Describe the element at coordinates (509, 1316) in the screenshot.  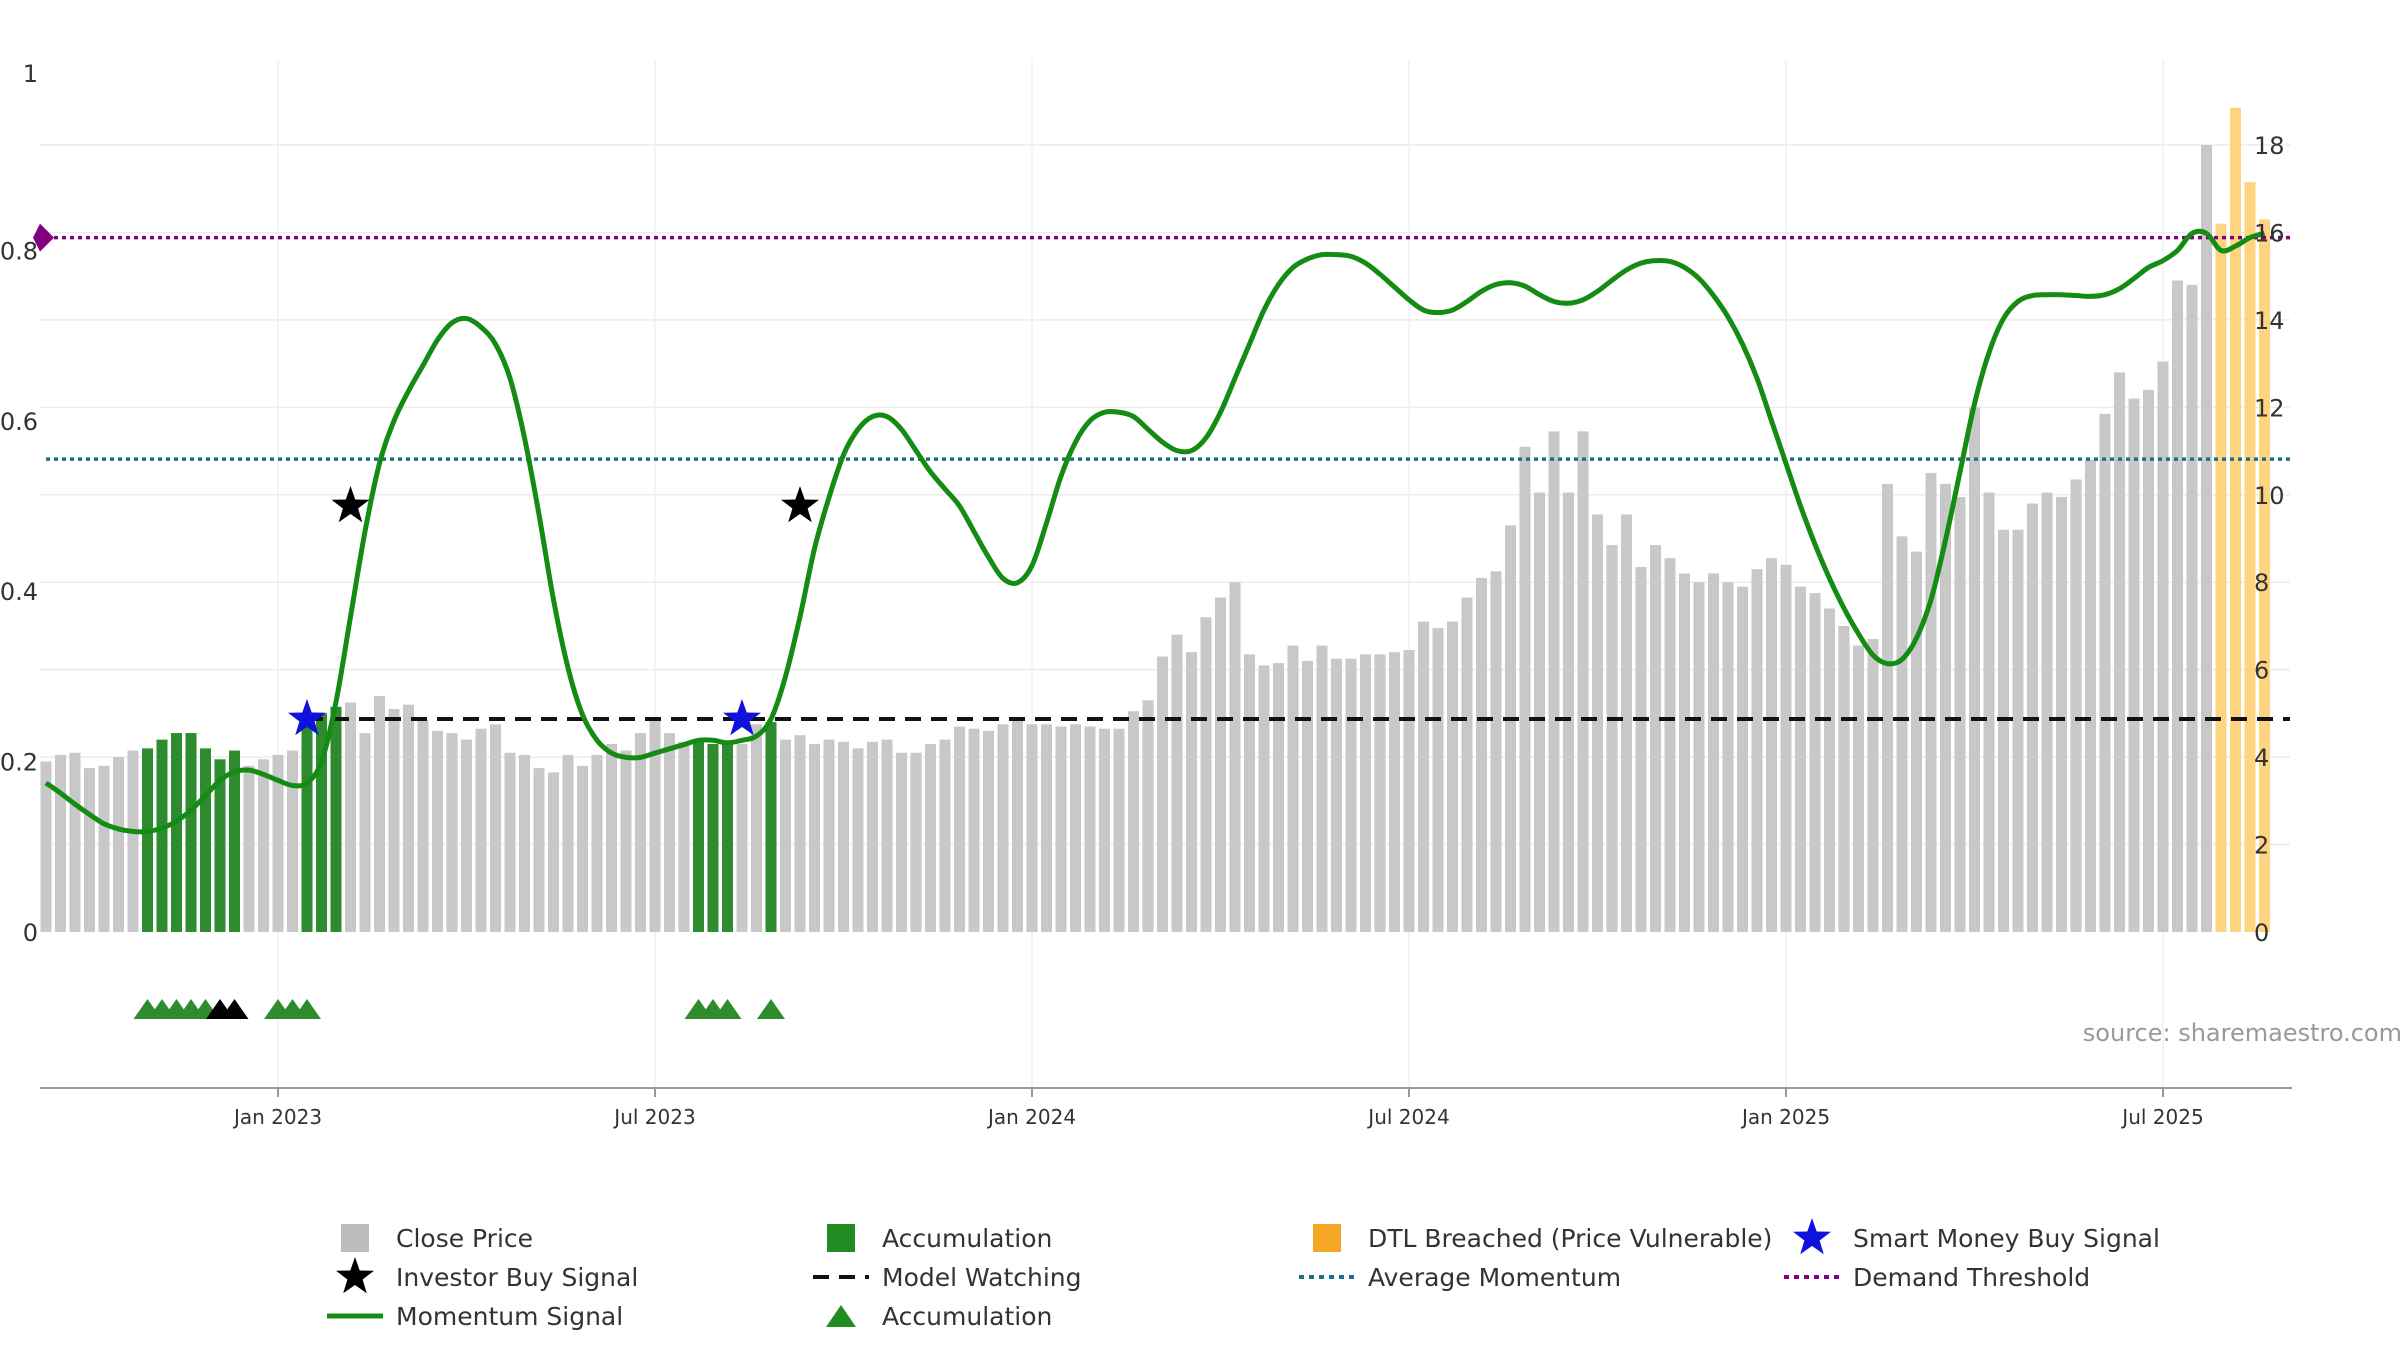
I see `legend-label: Momentum Signal` at that location.